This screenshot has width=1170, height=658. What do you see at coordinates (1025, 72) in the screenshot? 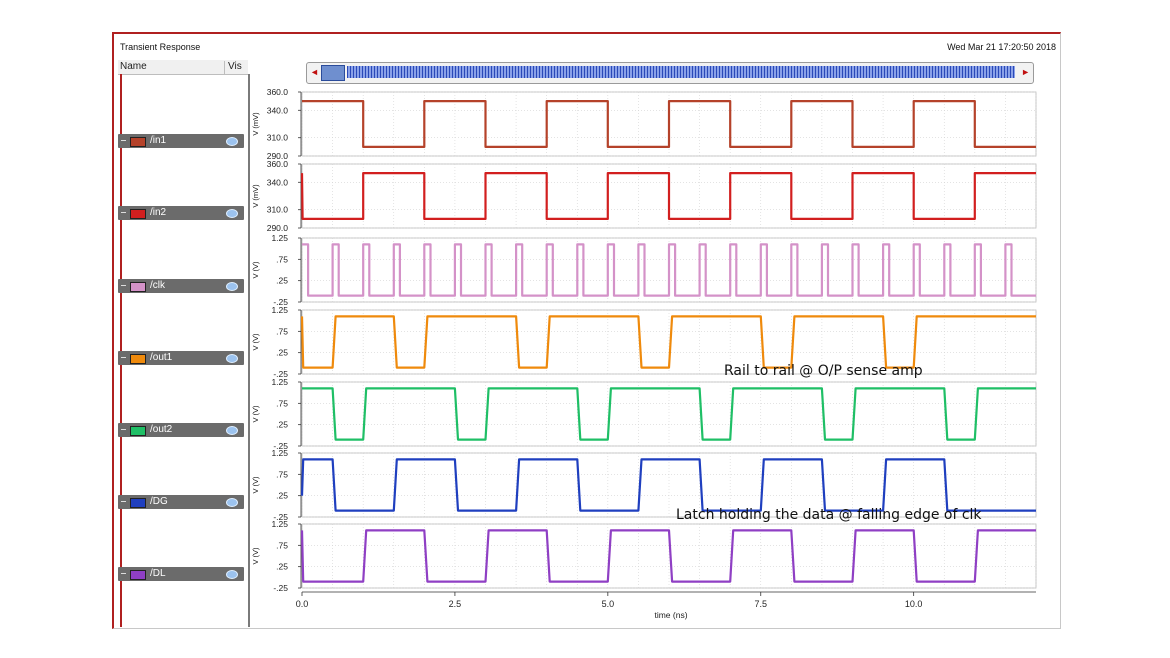
I see `scroll-right-icon: ►` at bounding box center [1025, 72].